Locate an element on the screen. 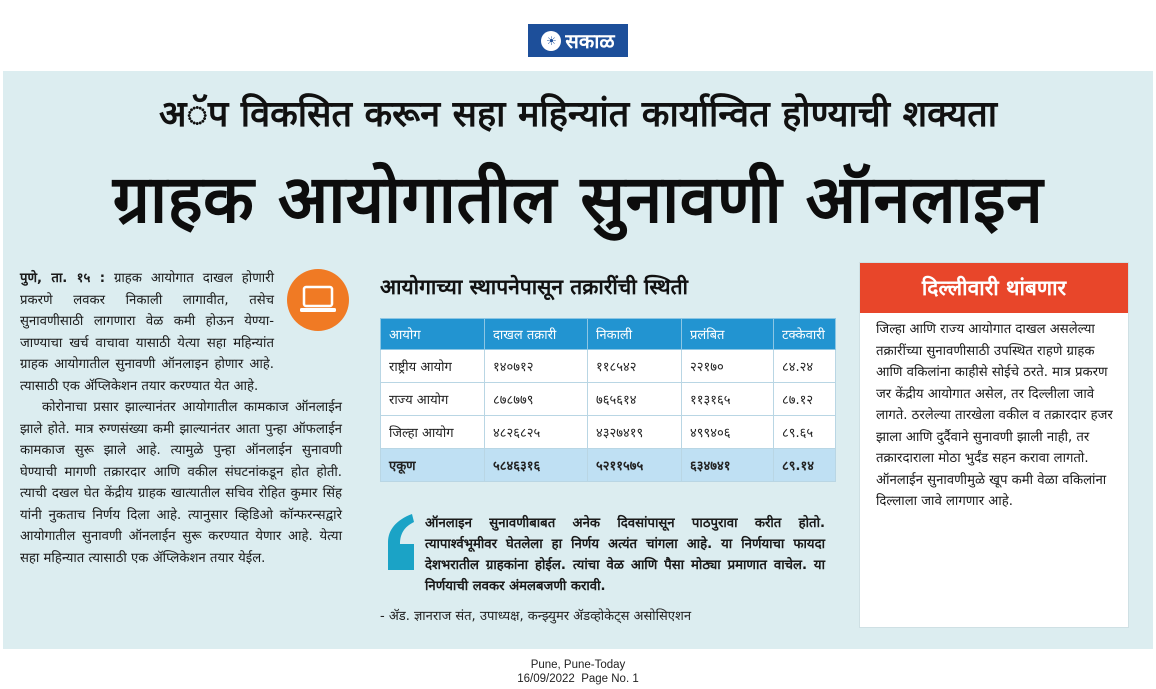  table-cell: एकूण is located at coordinates (432, 465).